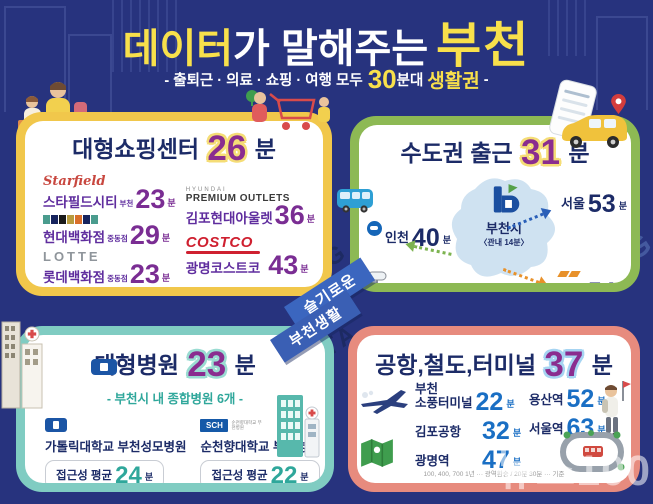  What do you see at coordinates (149, 477) in the screenshot?
I see `accessibility-unit: 분` at bounding box center [149, 477].